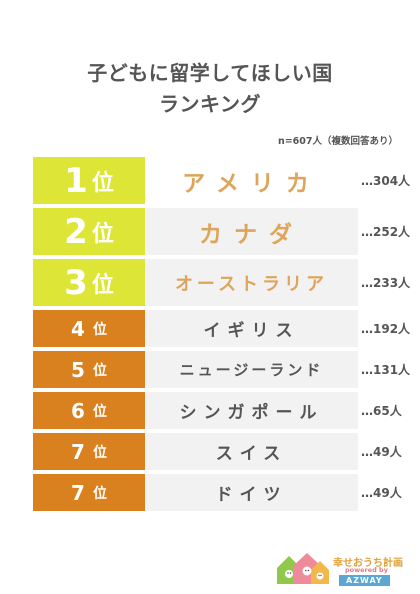 The width and height of the screenshot is (420, 594). I want to click on country-name: スイス, so click(251, 451).